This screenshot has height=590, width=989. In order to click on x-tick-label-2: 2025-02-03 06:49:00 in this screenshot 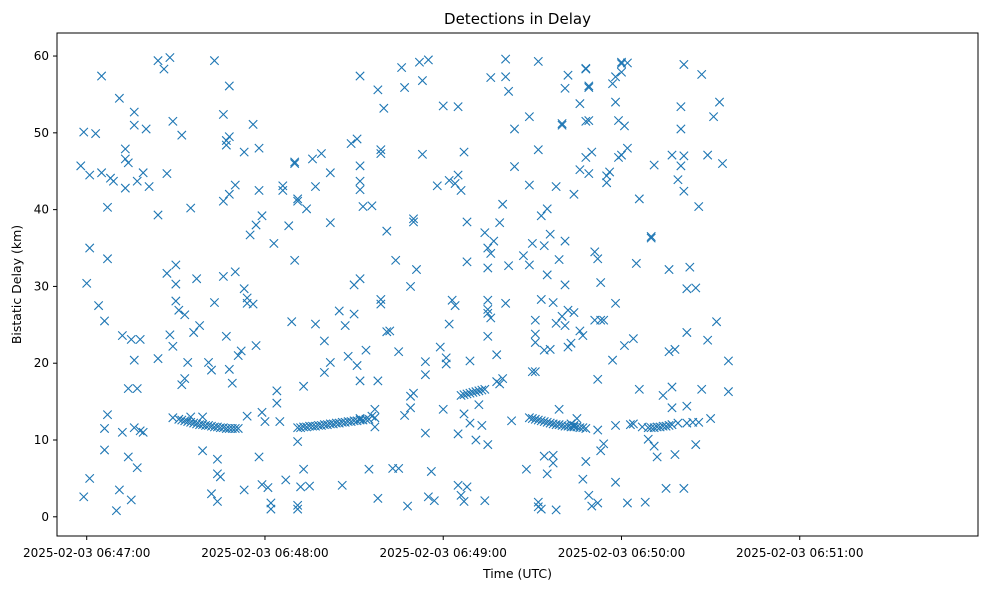, I will do `click(442, 553)`.